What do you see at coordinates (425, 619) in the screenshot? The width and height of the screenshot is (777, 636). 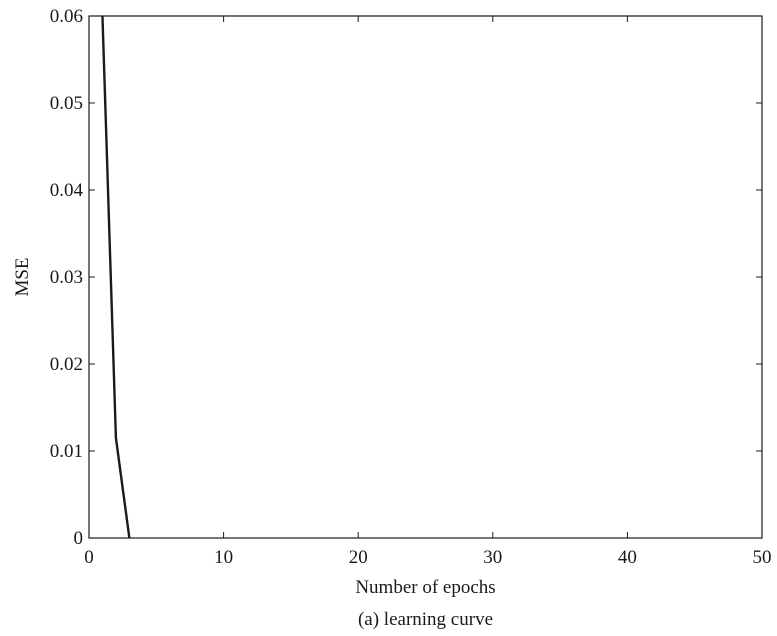 I see `chart-caption: (a) learning curve` at bounding box center [425, 619].